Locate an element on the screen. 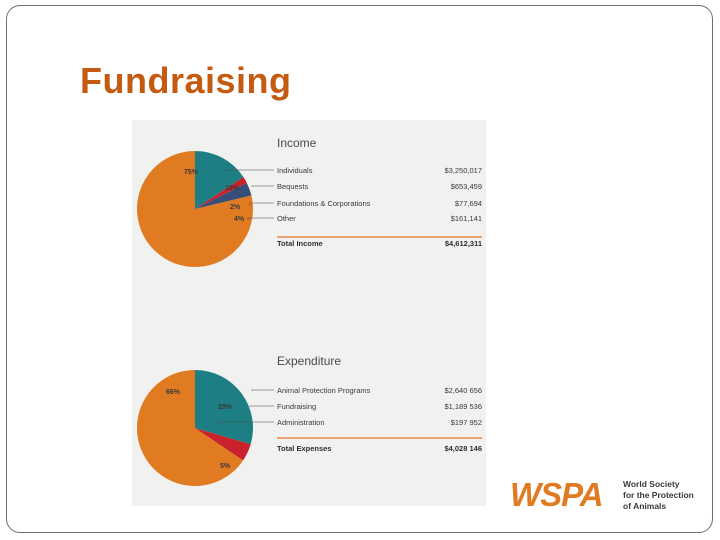  income-percent-label: 19% is located at coordinates (232, 188).